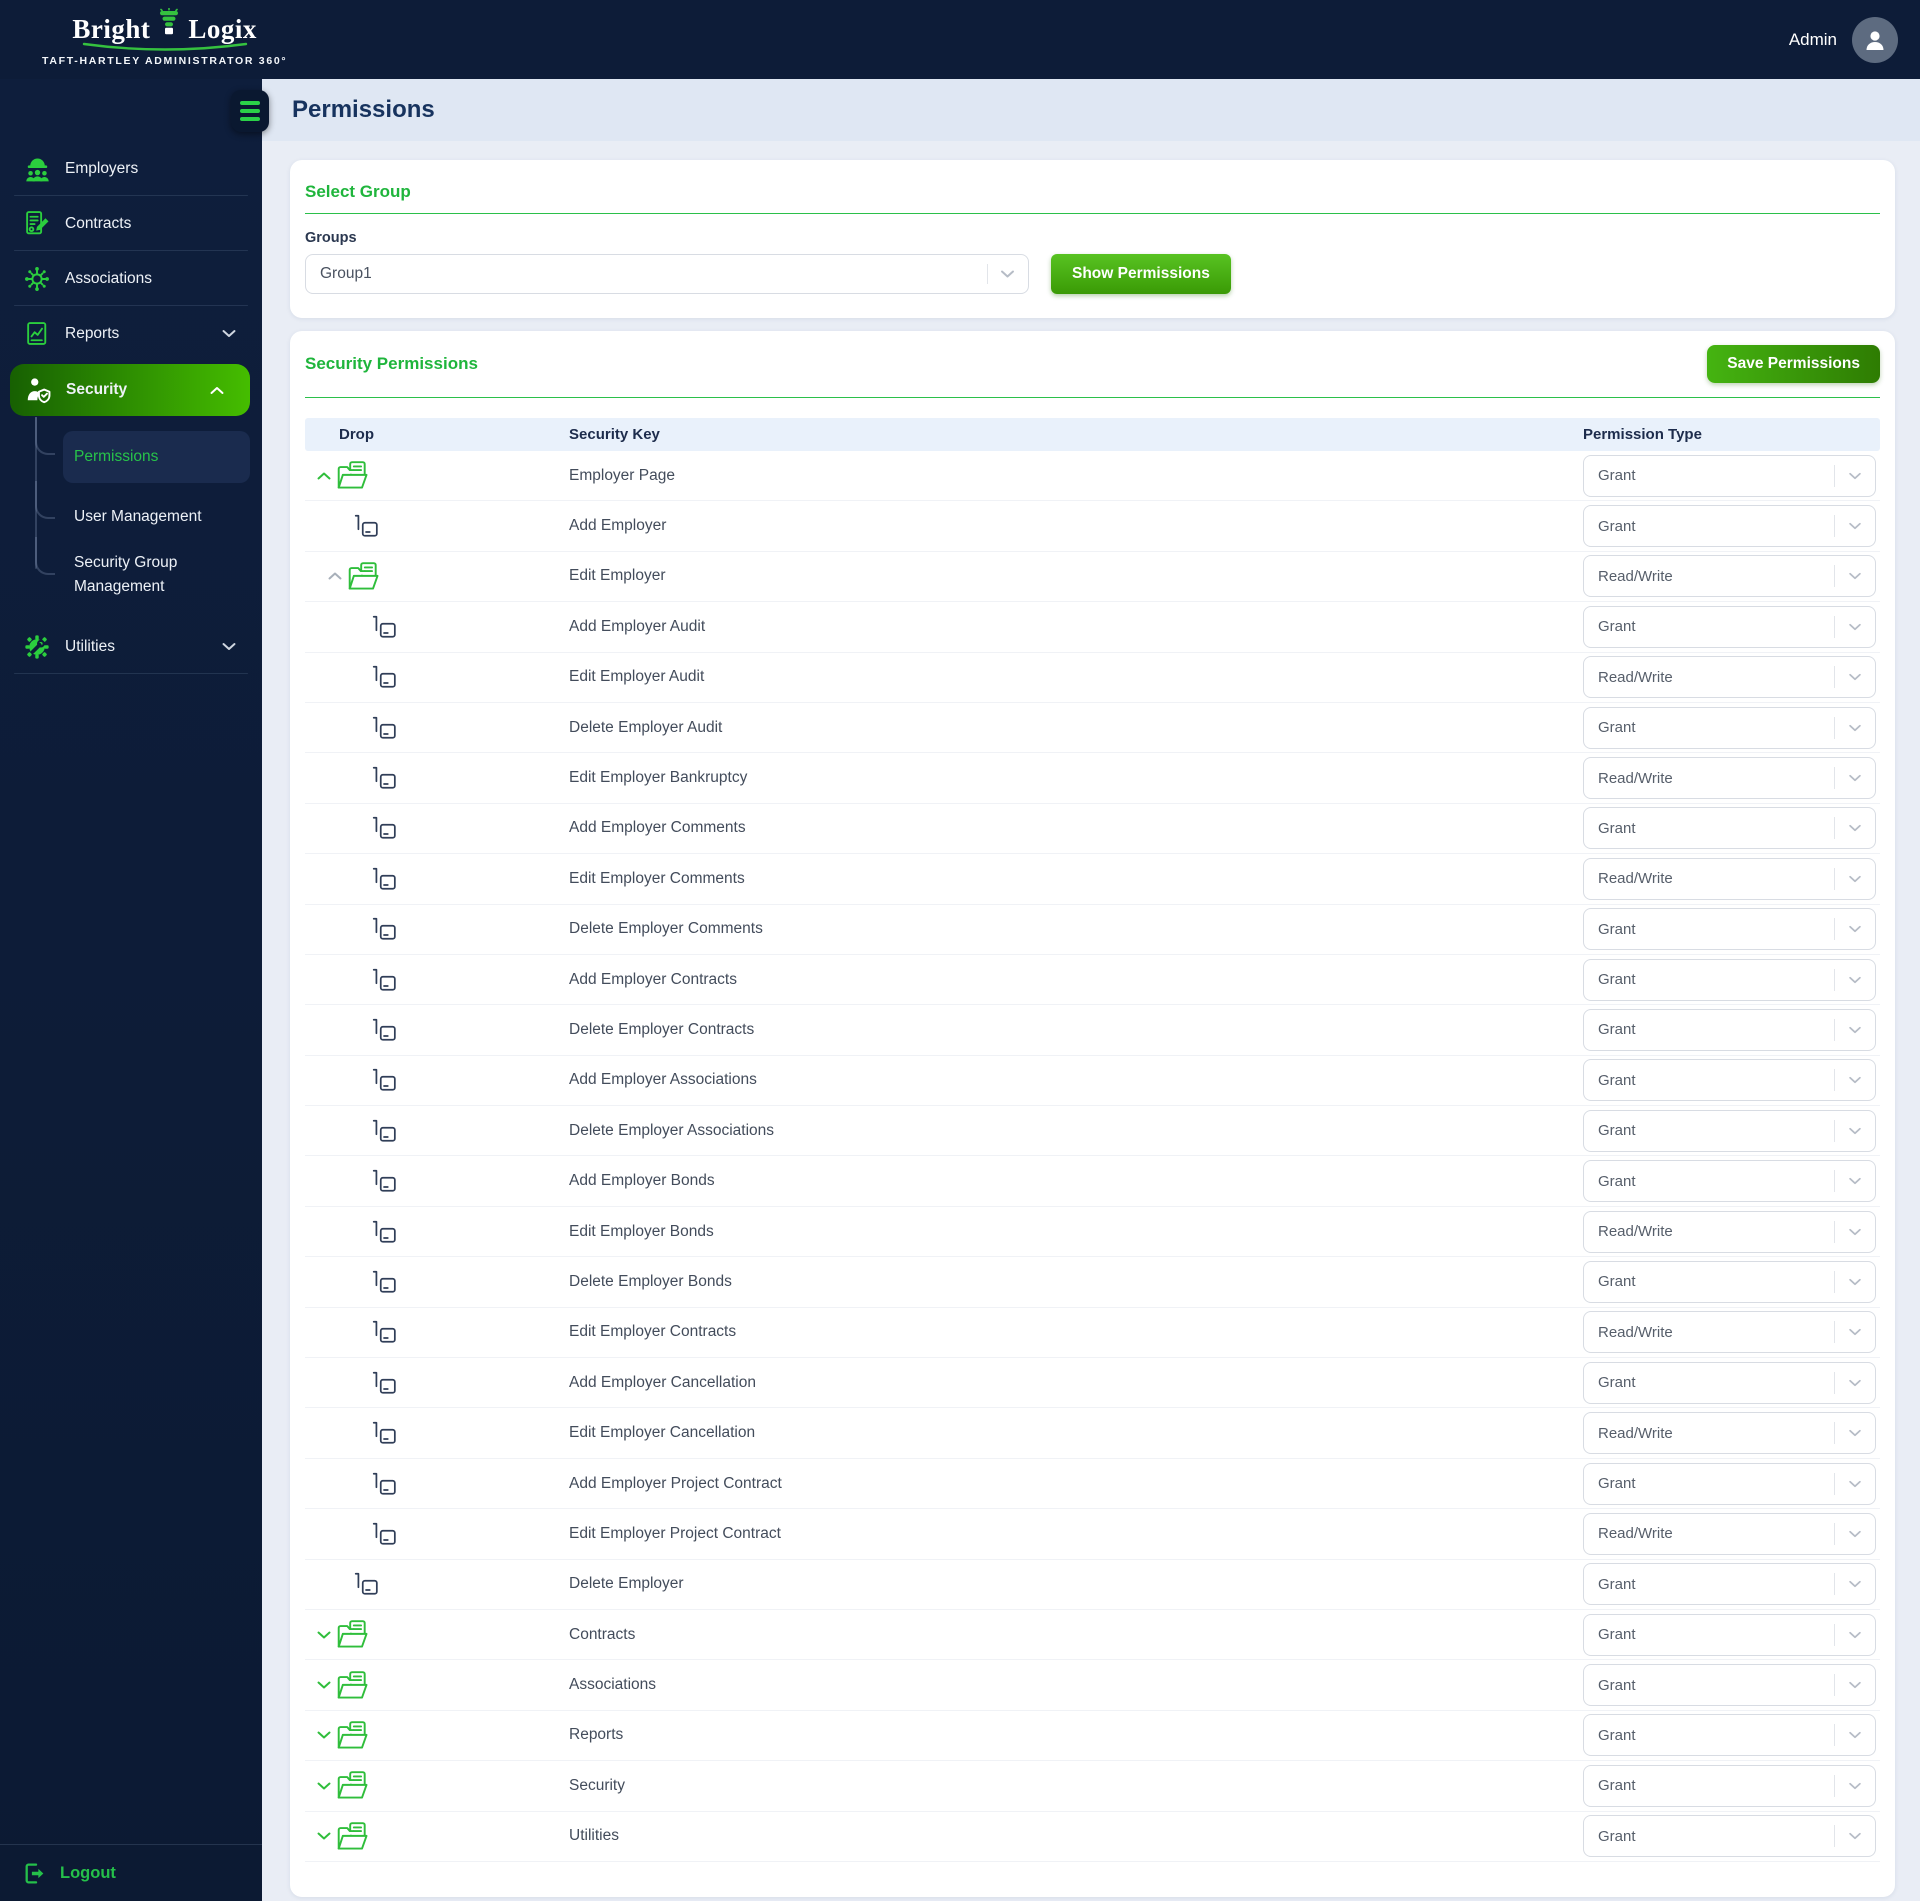 This screenshot has width=1920, height=1901. What do you see at coordinates (131, 223) in the screenshot?
I see `sidebar-item-contracts: Contracts` at bounding box center [131, 223].